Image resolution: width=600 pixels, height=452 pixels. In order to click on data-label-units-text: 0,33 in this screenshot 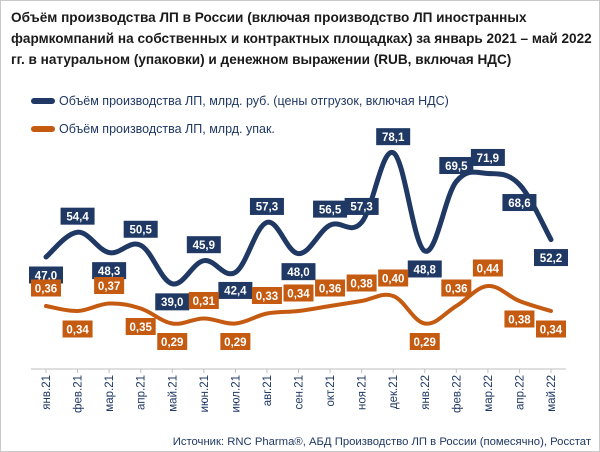, I will do `click(267, 297)`.